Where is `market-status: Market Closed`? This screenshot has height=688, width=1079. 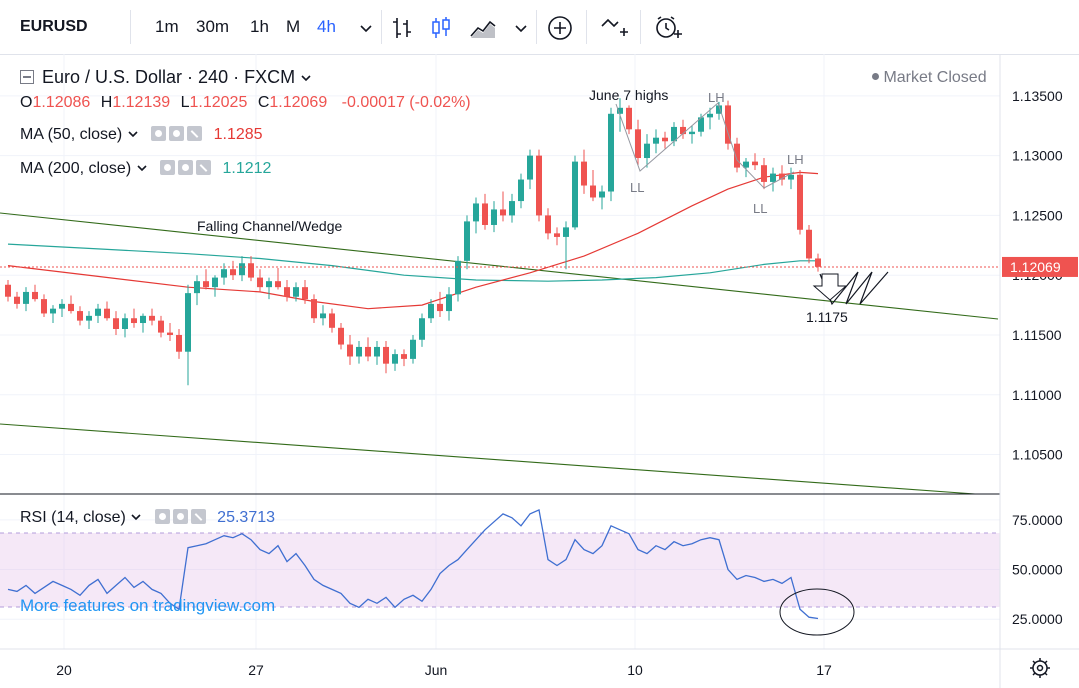 market-status: Market Closed is located at coordinates (929, 78).